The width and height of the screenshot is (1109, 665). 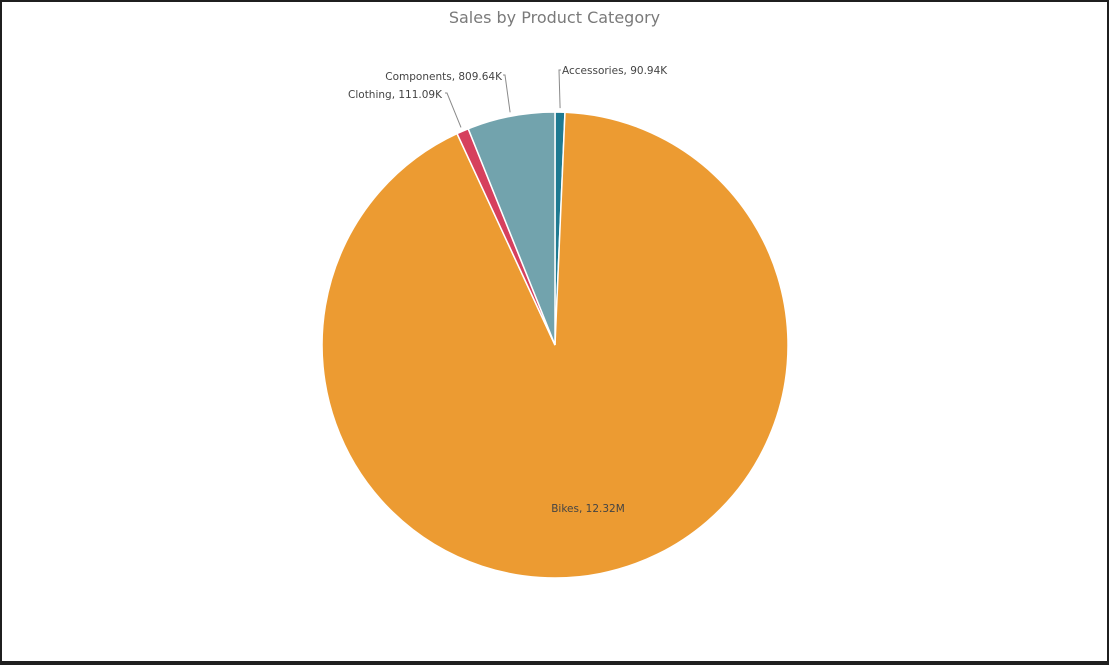 What do you see at coordinates (559, 89) in the screenshot?
I see `leader-line-accessories` at bounding box center [559, 89].